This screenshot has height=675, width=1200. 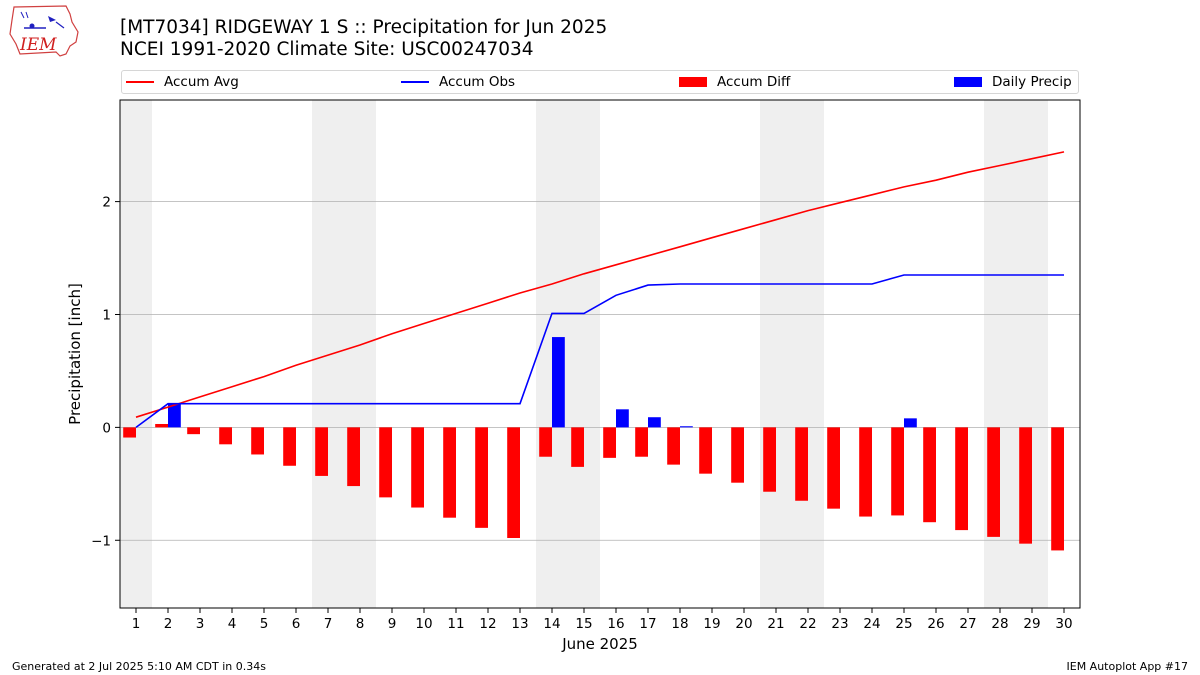 I want to click on legend-item-accum-diff: Accum Diff, so click(x=734, y=82).